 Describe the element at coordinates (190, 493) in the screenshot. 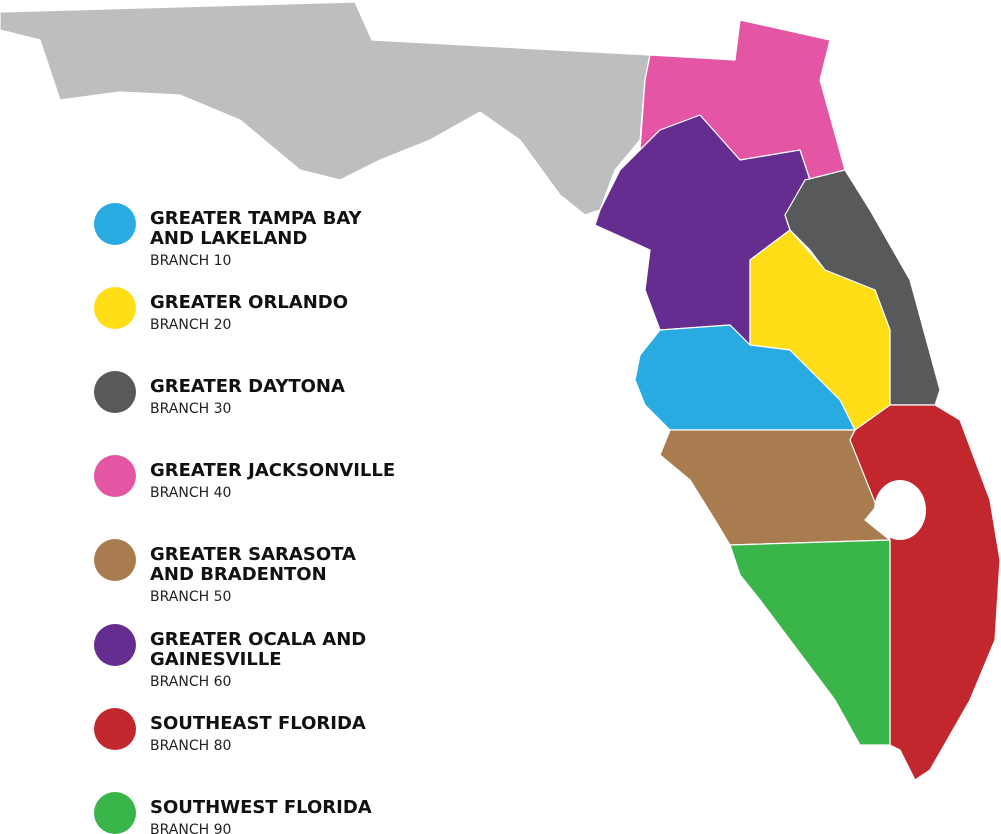

I see `legend-branch: BRANCH 40` at that location.